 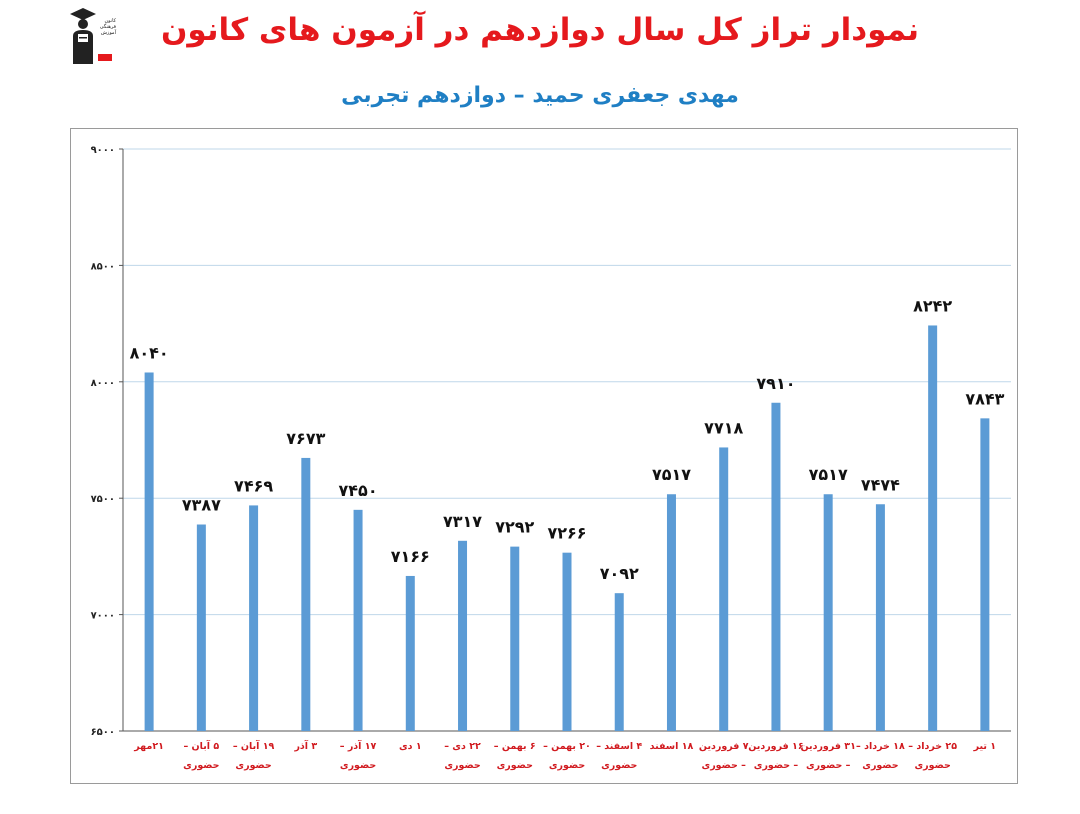 What do you see at coordinates (201, 505) in the screenshot?
I see `data-label: ۷۳۸۷` at bounding box center [201, 505].